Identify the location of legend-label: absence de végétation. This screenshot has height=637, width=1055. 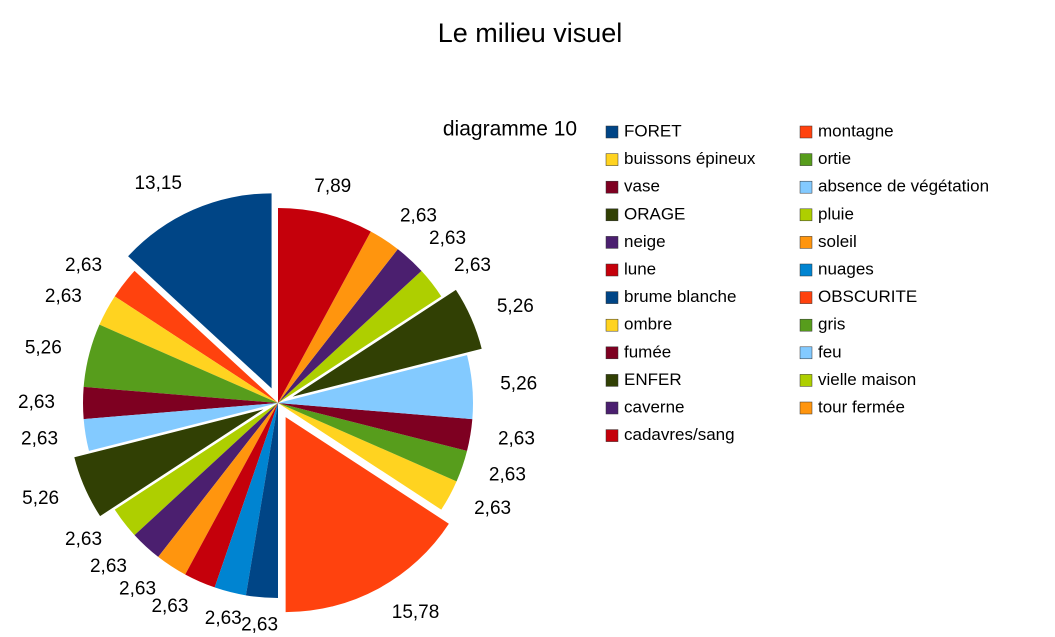
(903, 186).